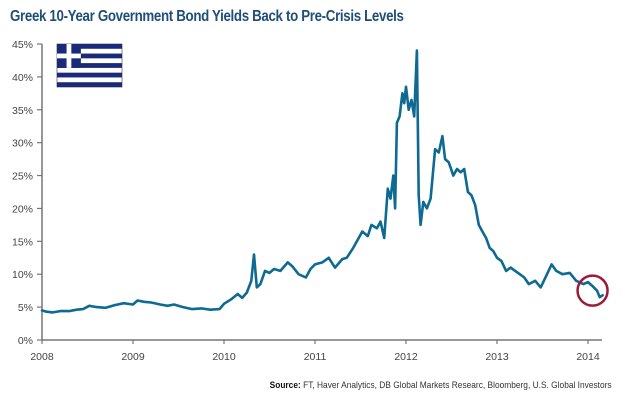  I want to click on x-tick-labels: 2008 2009 2010 2011 2012 2013 2014, so click(315, 357).